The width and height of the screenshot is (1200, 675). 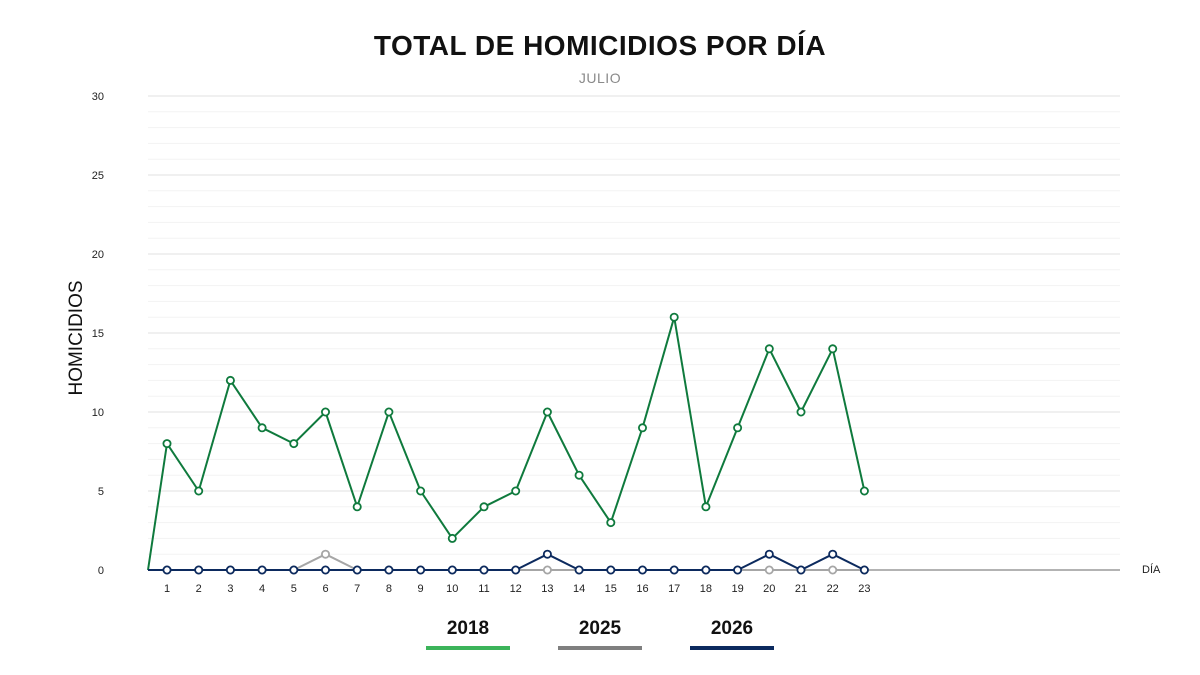 I want to click on x-tick-label: 9, so click(x=421, y=589).